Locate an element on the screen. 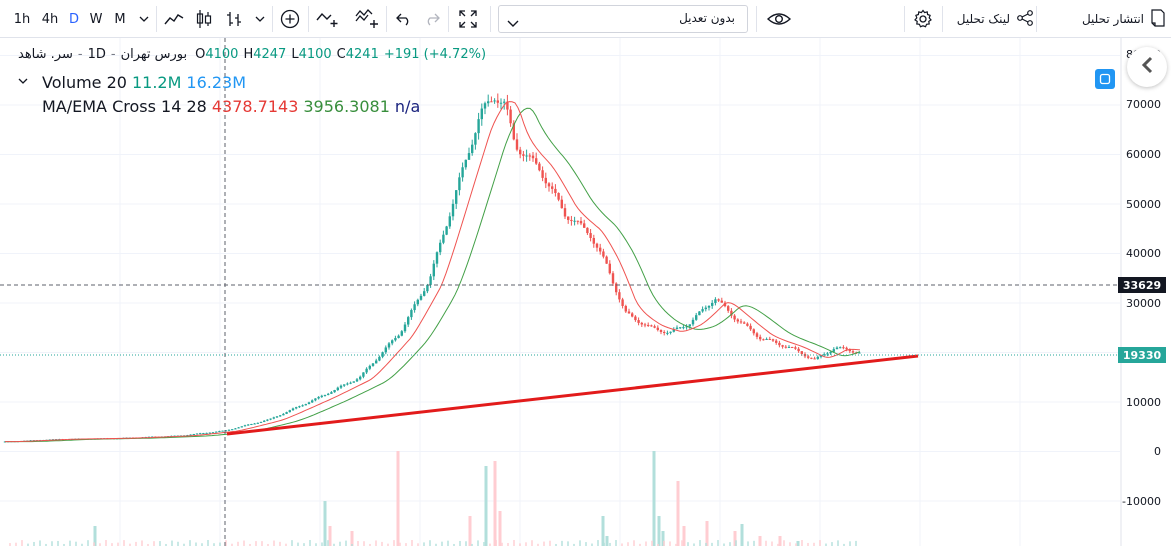  fullscreen-icon is located at coordinates (468, 19).